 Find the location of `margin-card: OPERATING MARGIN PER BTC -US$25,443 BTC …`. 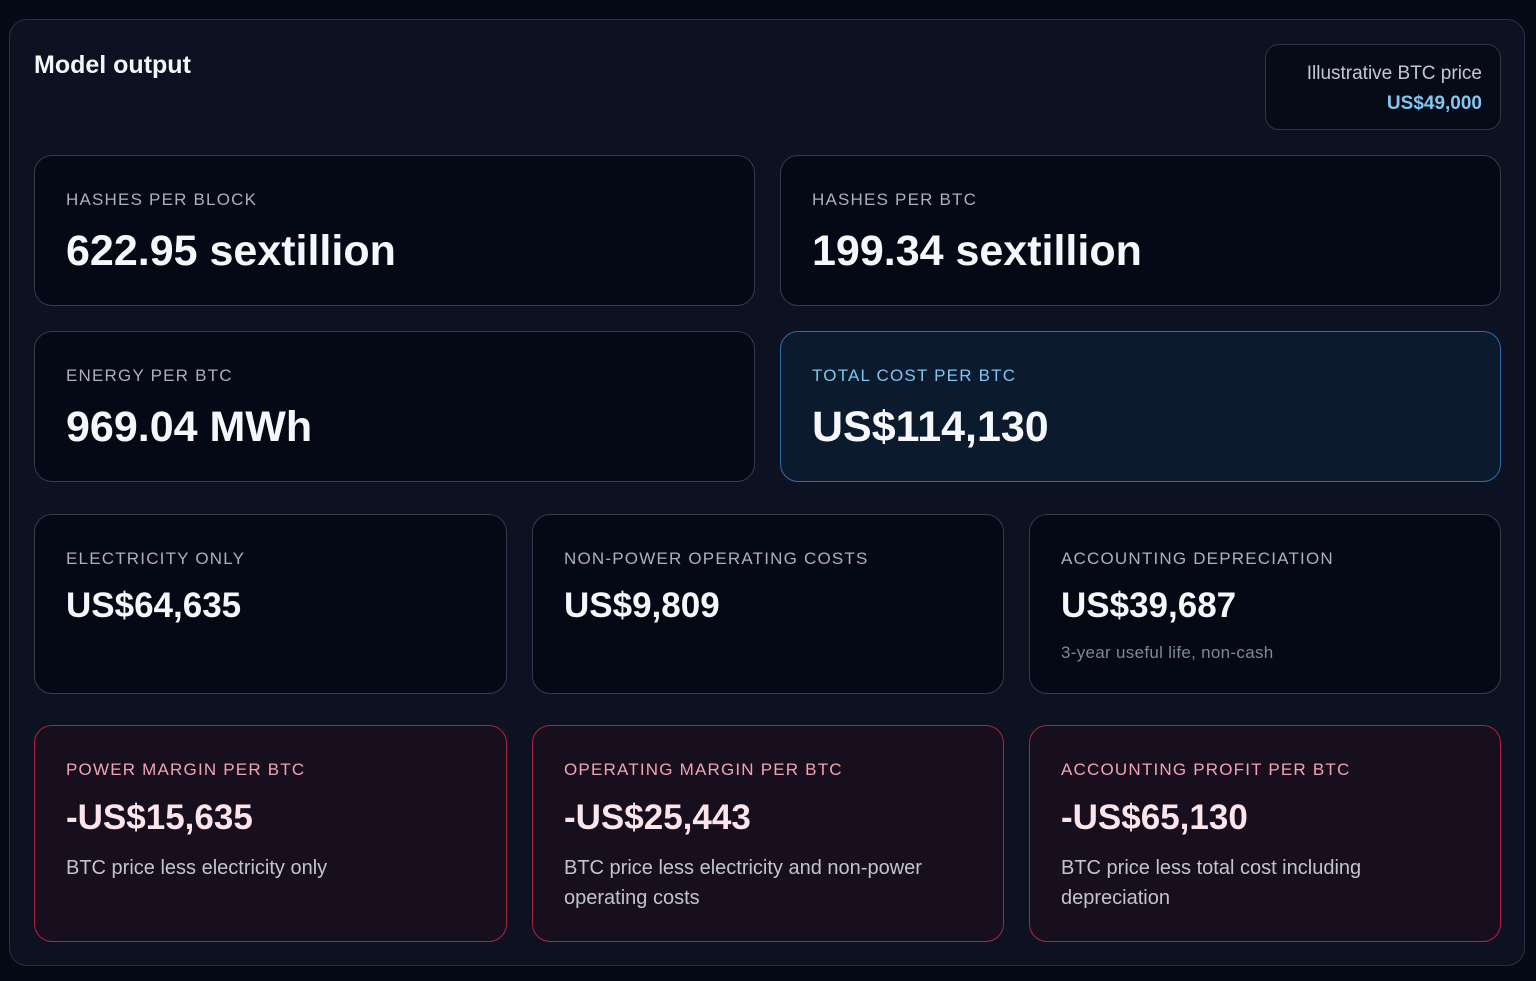

margin-card: OPERATING MARGIN PER BTC -US$25,443 BTC … is located at coordinates (768, 833).